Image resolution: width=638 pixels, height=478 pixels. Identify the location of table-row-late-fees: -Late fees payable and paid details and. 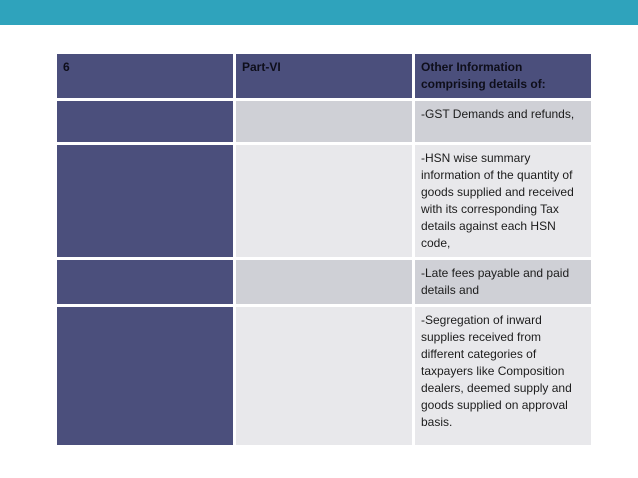
(324, 282).